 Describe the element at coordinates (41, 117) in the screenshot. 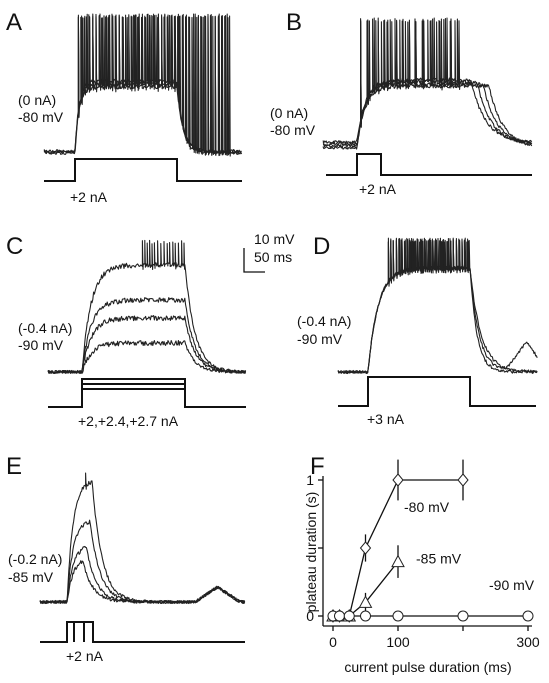

I see `panel-a-membrane-potential: -80 mV` at that location.